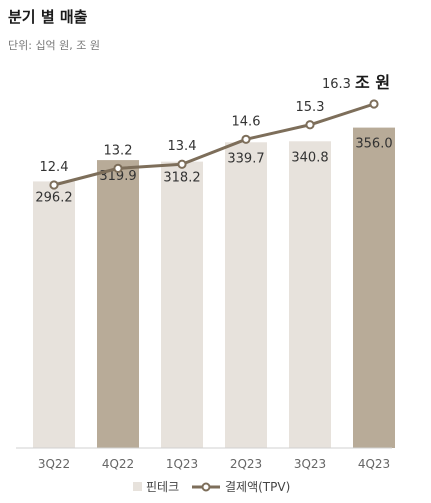 The height and width of the screenshot is (503, 431). What do you see at coordinates (137, 486) in the screenshot?
I see `legend-bar-swatch` at bounding box center [137, 486].